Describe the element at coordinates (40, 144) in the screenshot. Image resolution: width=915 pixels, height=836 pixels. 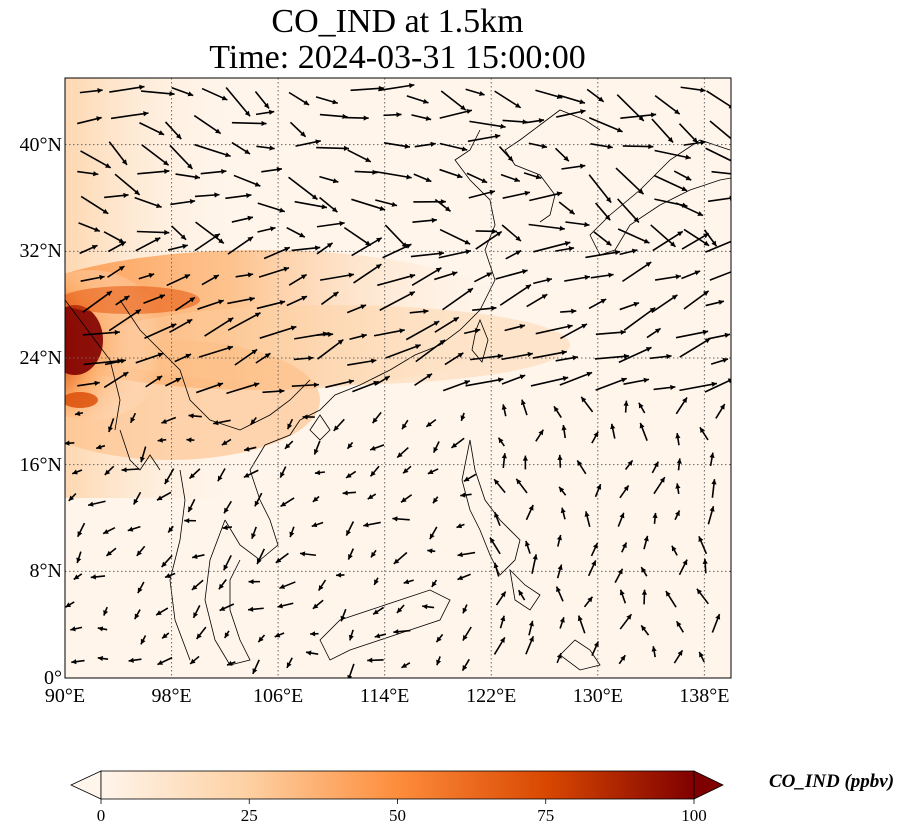
I see `y-tick-label: 40°N` at that location.